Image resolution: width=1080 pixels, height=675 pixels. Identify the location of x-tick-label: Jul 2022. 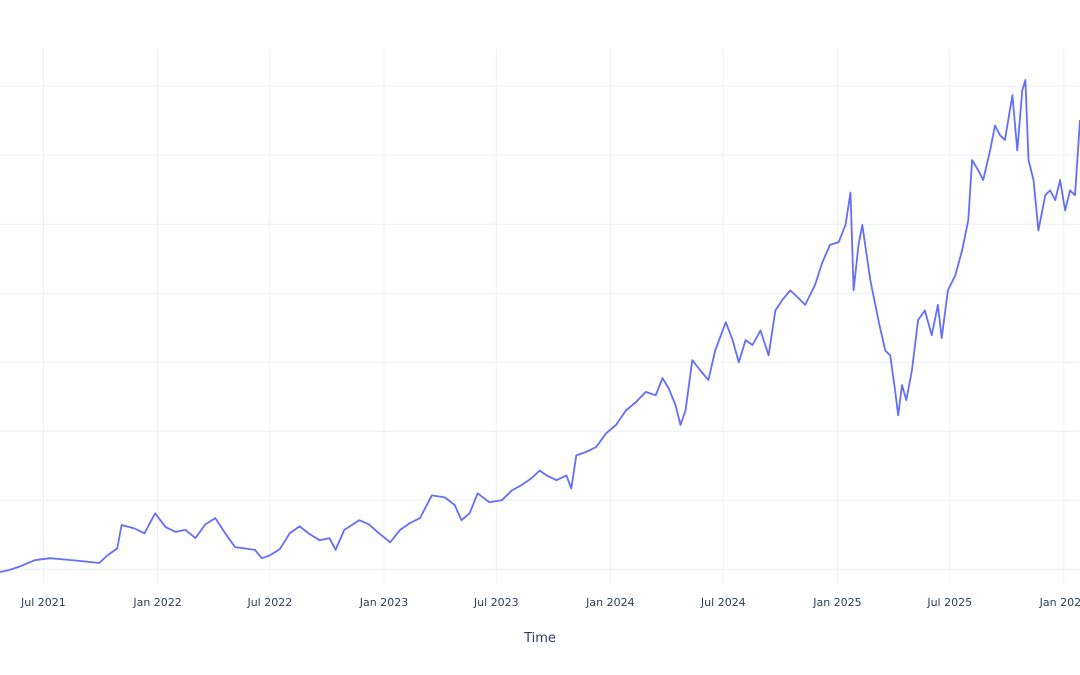
(269, 602).